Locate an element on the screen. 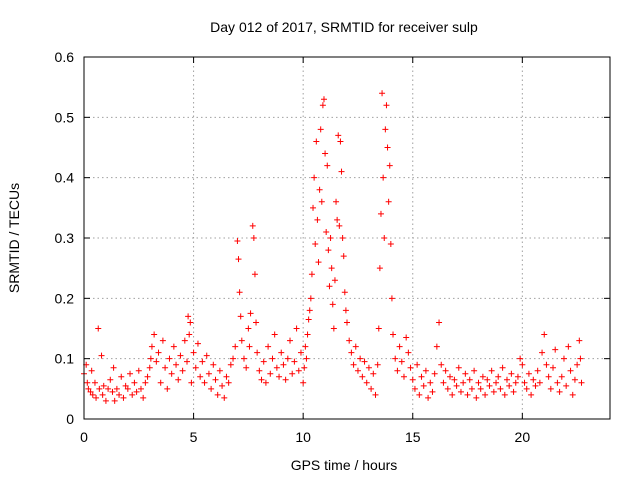 This screenshot has height=480, width=640. x-tick-label: 0 is located at coordinates (84, 437).